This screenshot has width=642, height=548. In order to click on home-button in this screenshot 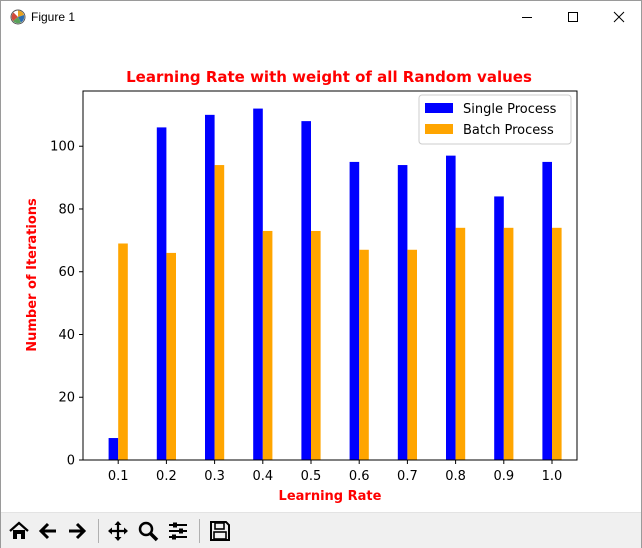, I will do `click(19, 531)`.